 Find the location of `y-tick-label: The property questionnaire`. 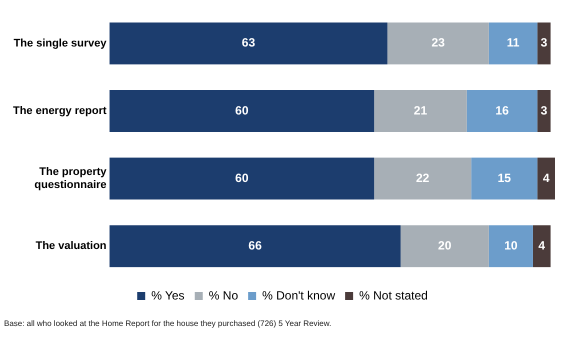

y-tick-label: The property questionnaire is located at coordinates (71, 179).